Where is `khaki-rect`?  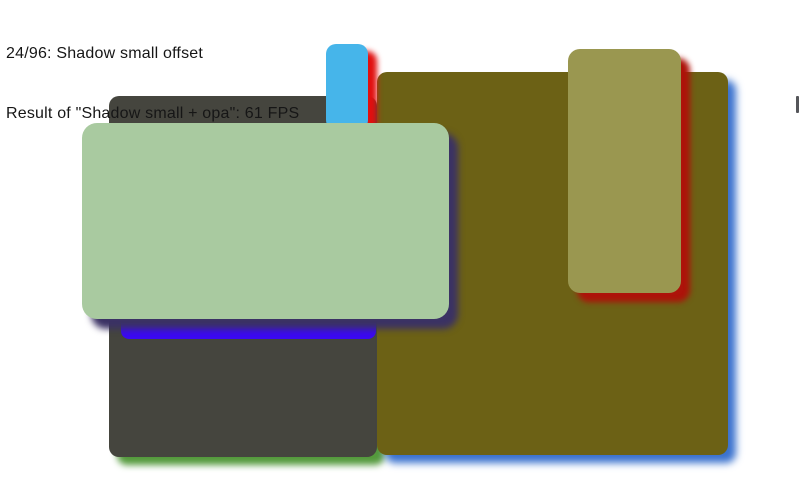
khaki-rect is located at coordinates (624, 171).